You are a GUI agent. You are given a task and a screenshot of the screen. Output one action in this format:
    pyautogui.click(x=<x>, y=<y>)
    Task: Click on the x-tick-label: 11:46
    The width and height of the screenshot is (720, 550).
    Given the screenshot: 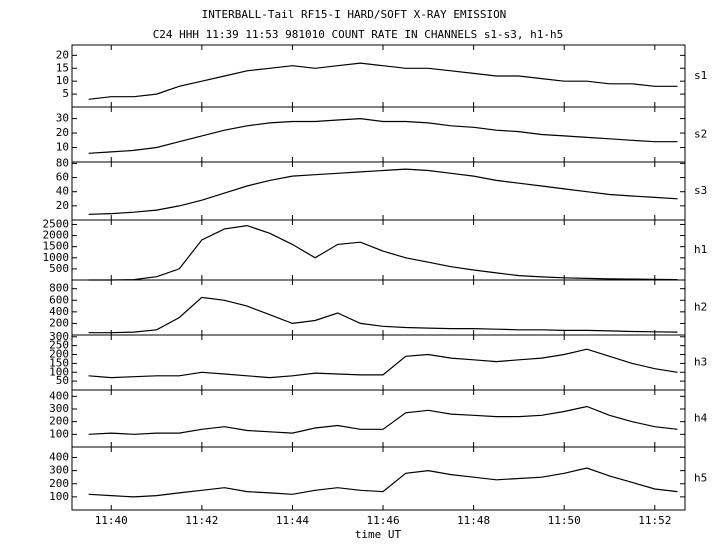 What is the action you would take?
    pyautogui.click(x=382, y=520)
    